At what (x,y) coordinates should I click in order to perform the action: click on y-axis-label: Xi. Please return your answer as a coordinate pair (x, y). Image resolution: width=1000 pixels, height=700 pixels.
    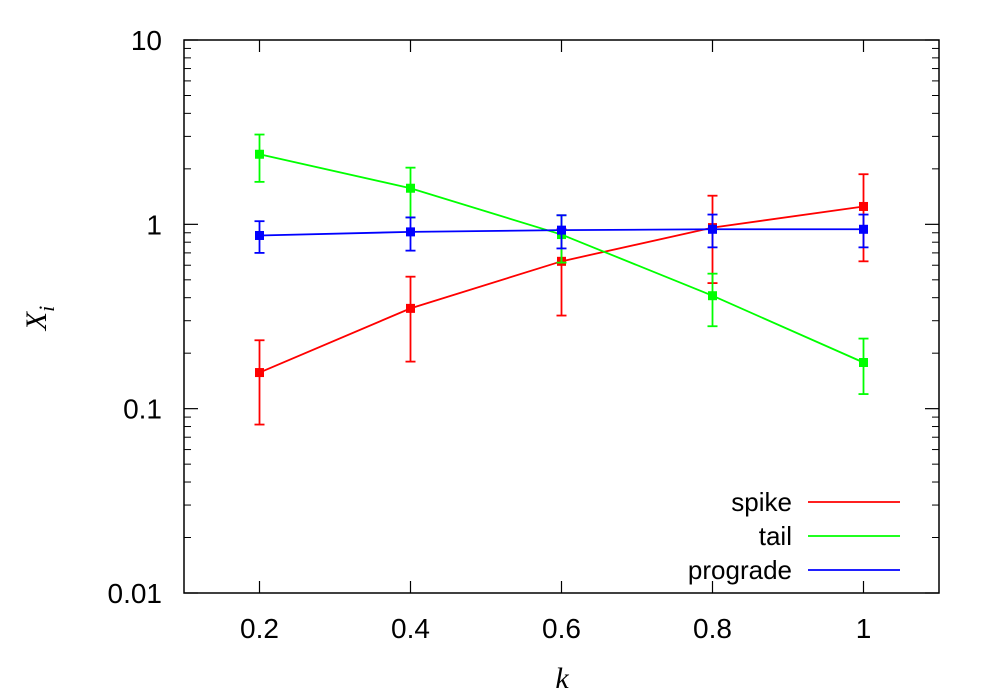
    Looking at the image, I should click on (39, 318).